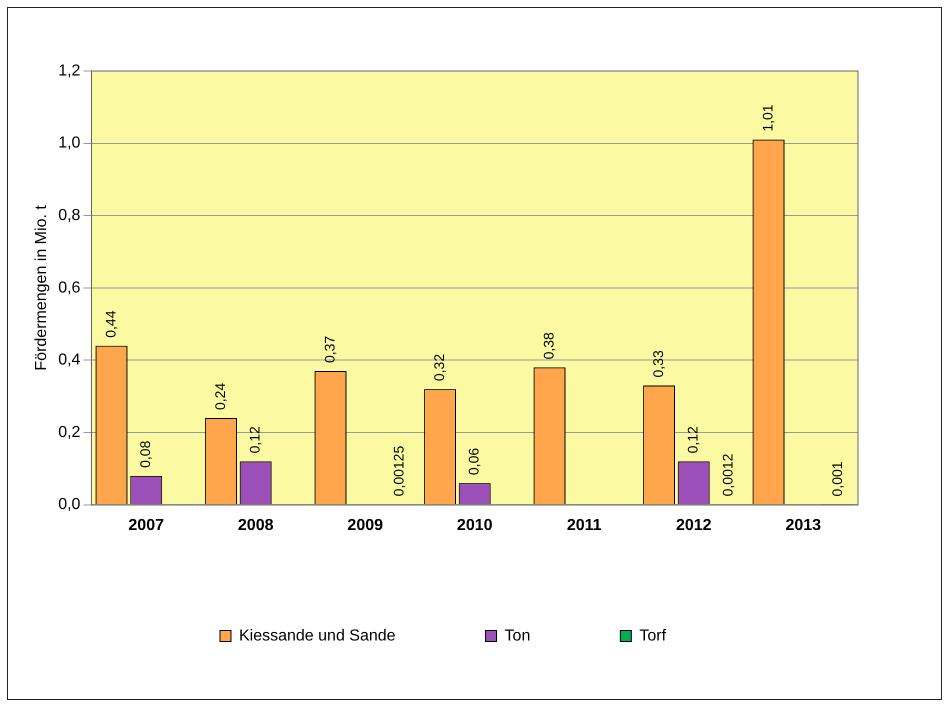 The image size is (951, 709). Describe the element at coordinates (69, 143) in the screenshot. I see `y-tick-label: 1,0` at that location.